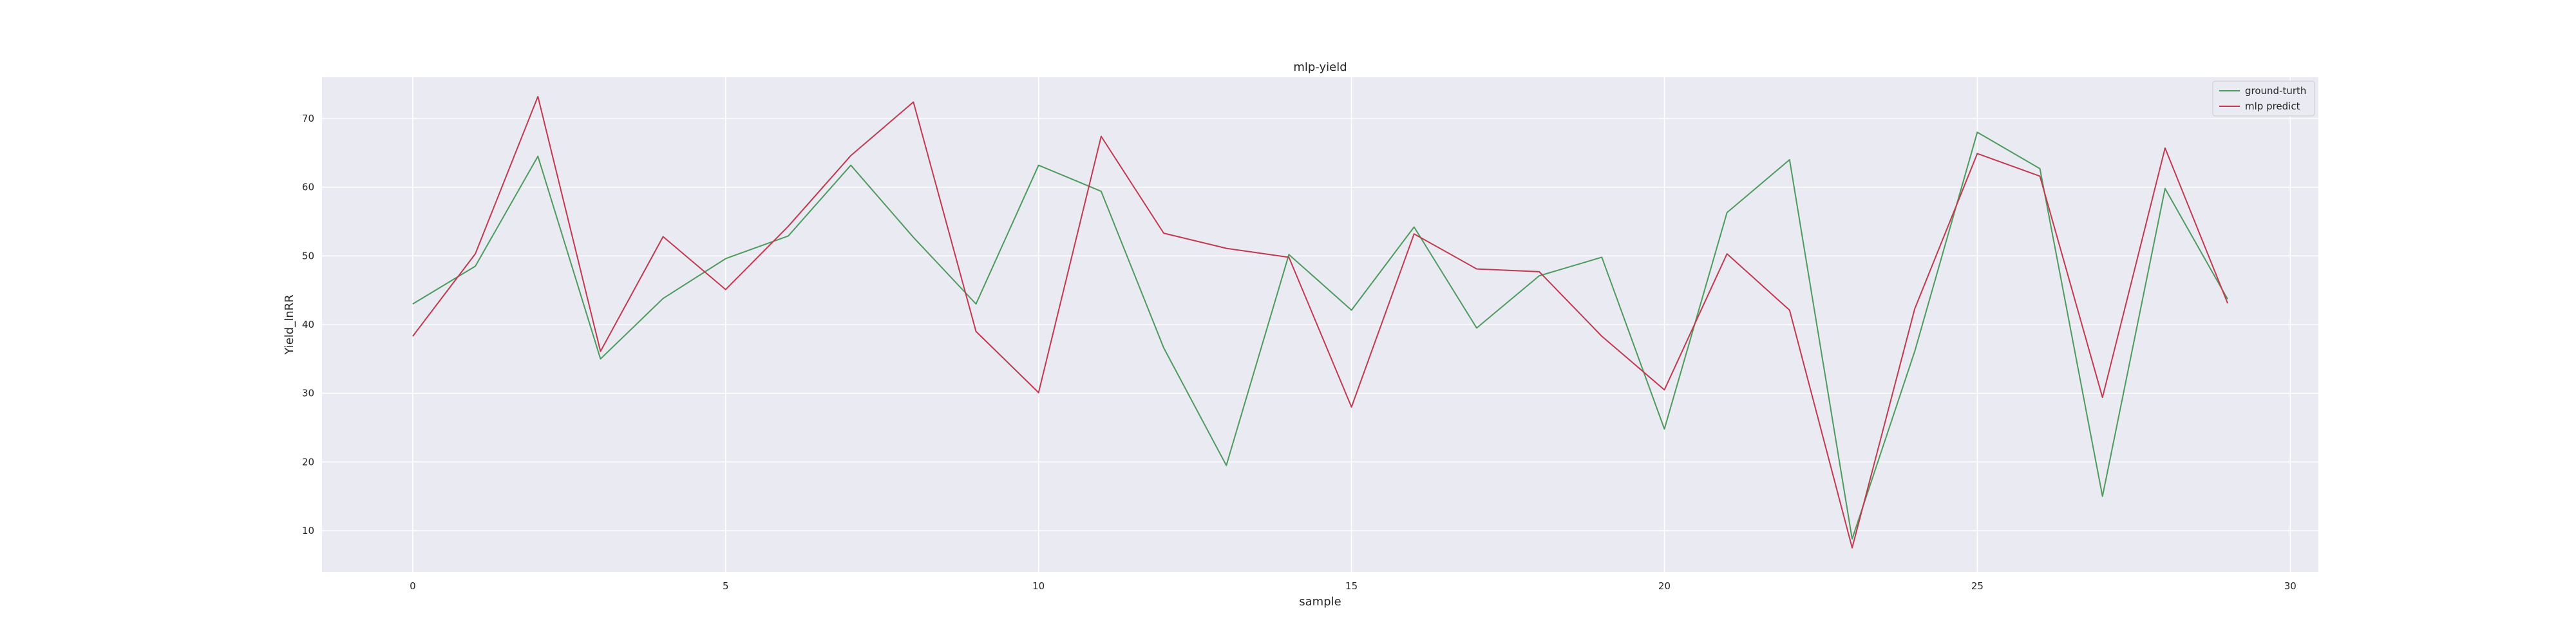 This screenshot has width=2576, height=644. I want to click on y-tick-label: 60, so click(308, 187).